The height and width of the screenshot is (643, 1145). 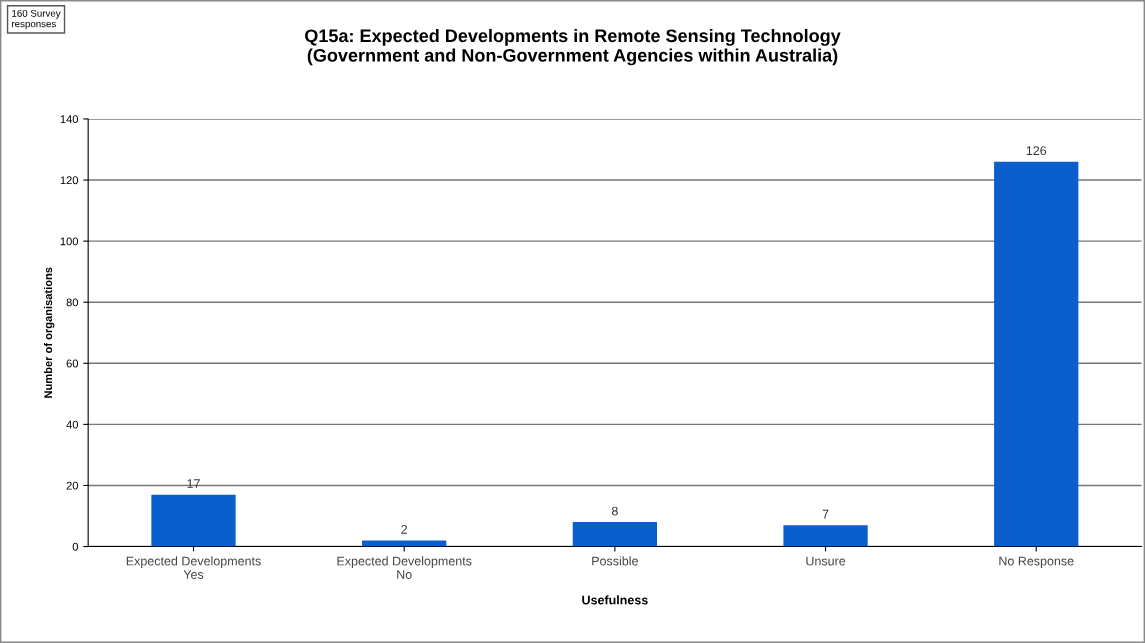 What do you see at coordinates (1036, 562) in the screenshot?
I see `x-tick-label: No Response` at bounding box center [1036, 562].